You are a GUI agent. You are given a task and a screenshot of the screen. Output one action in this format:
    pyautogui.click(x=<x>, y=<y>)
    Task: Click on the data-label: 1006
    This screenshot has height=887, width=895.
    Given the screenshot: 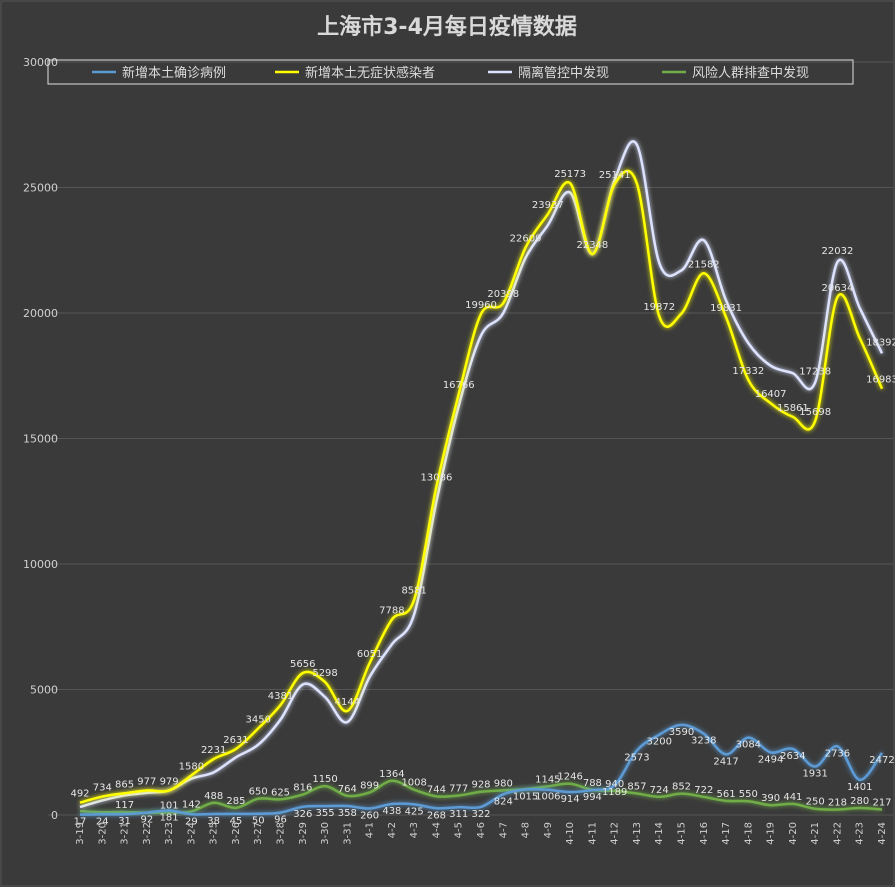 What is the action you would take?
    pyautogui.click(x=547, y=797)
    